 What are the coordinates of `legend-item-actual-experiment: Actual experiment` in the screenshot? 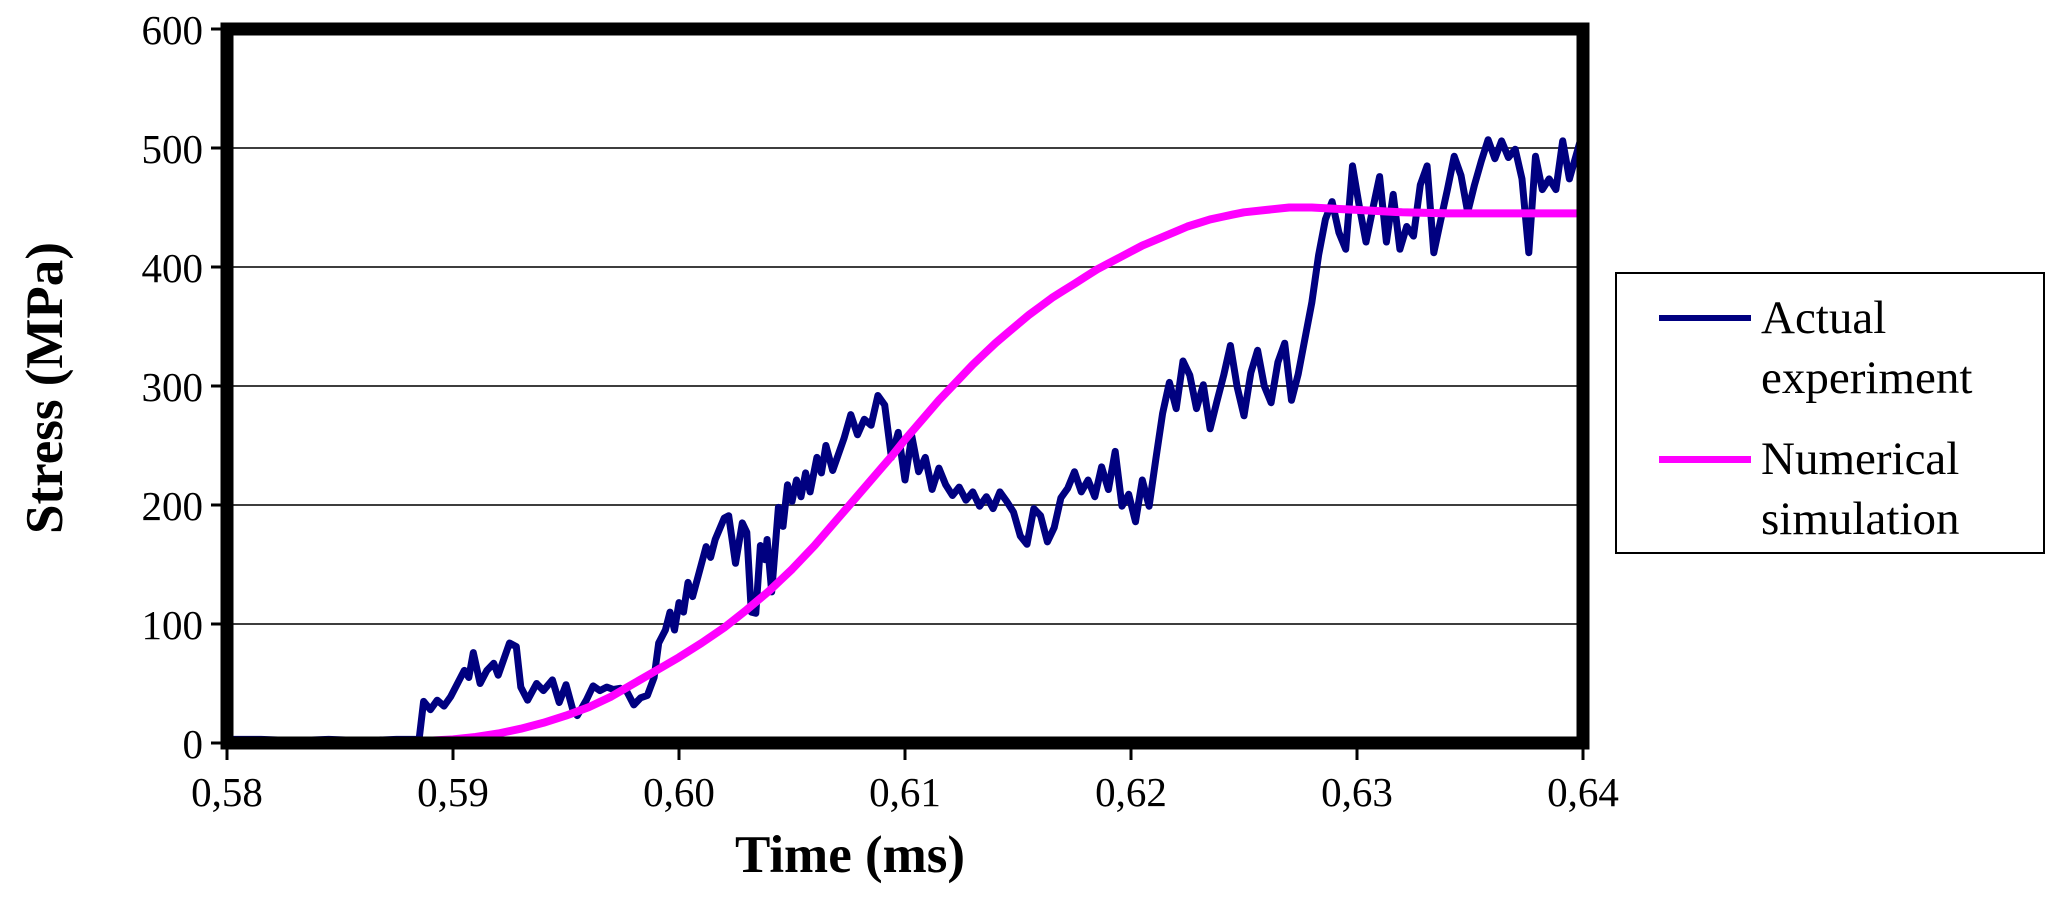 It's located at (1846, 348).